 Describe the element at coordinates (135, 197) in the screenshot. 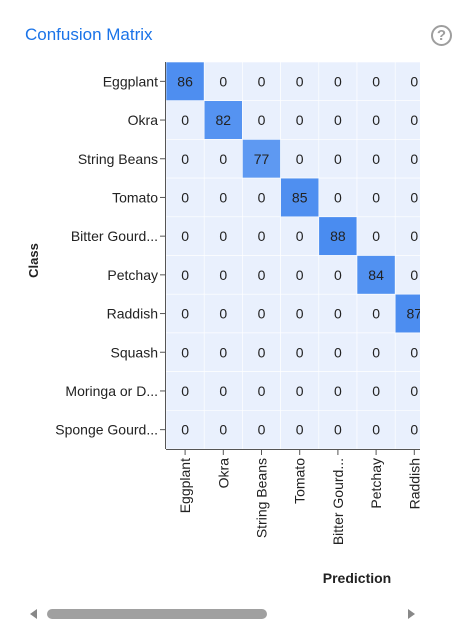

I see `row-tick-label: Tomato` at that location.